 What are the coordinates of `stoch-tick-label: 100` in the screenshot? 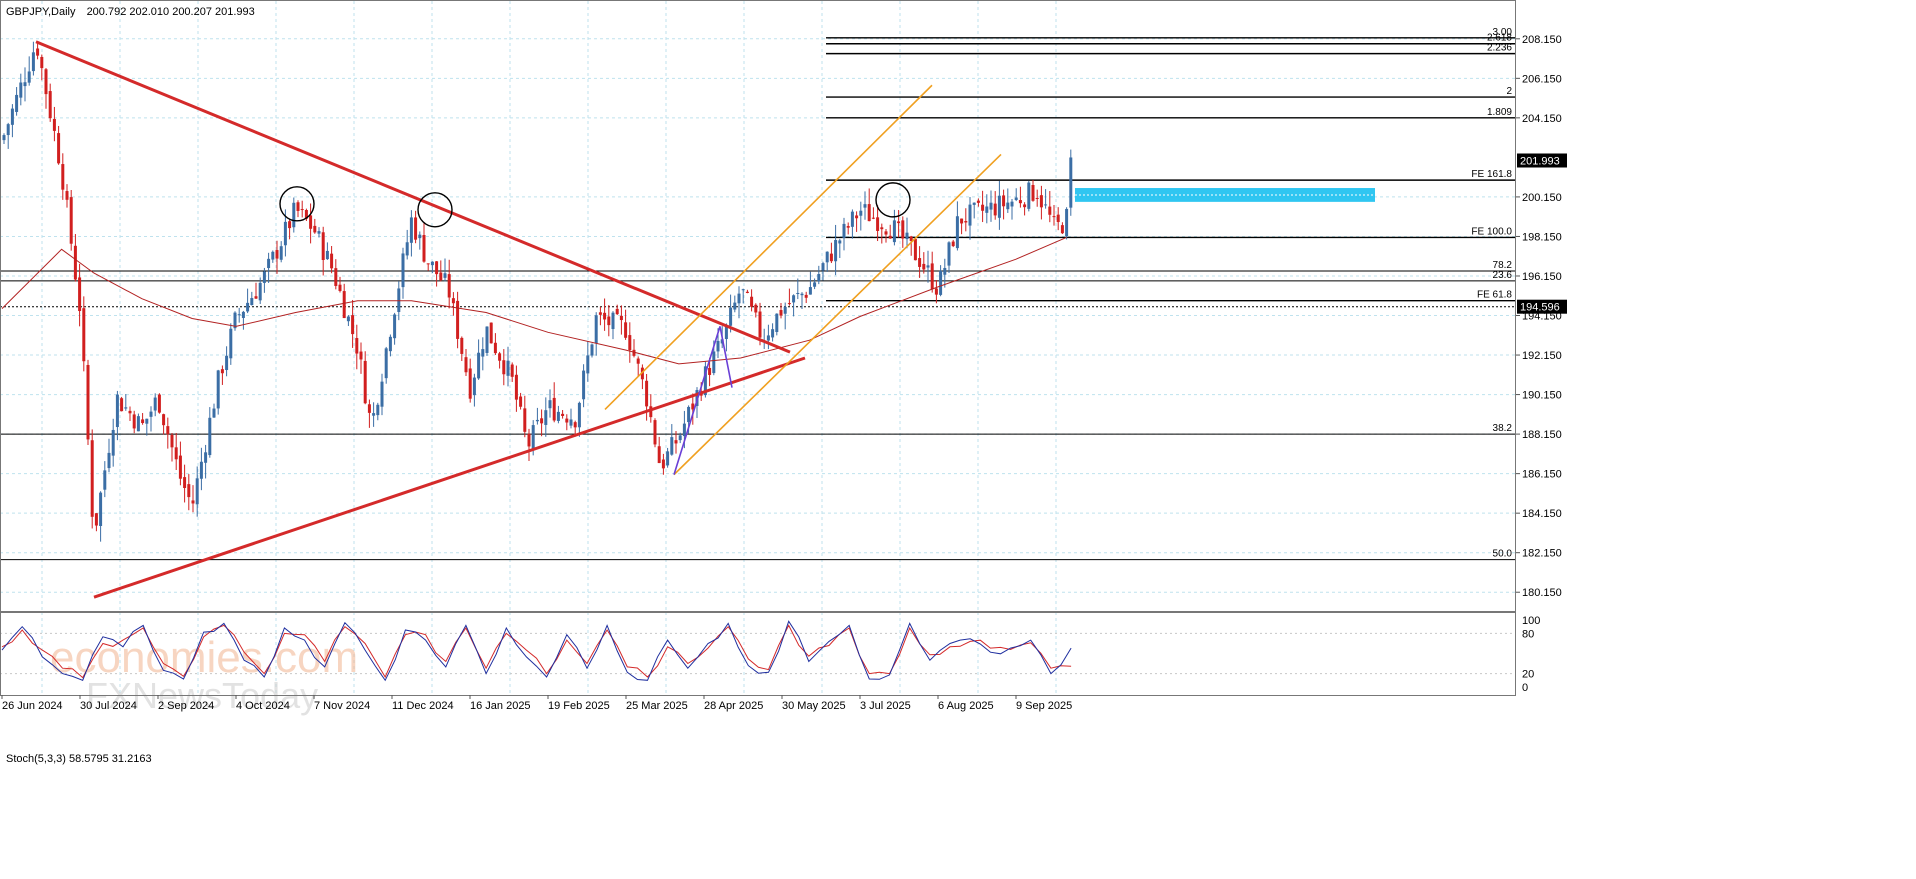 It's located at (1531, 621).